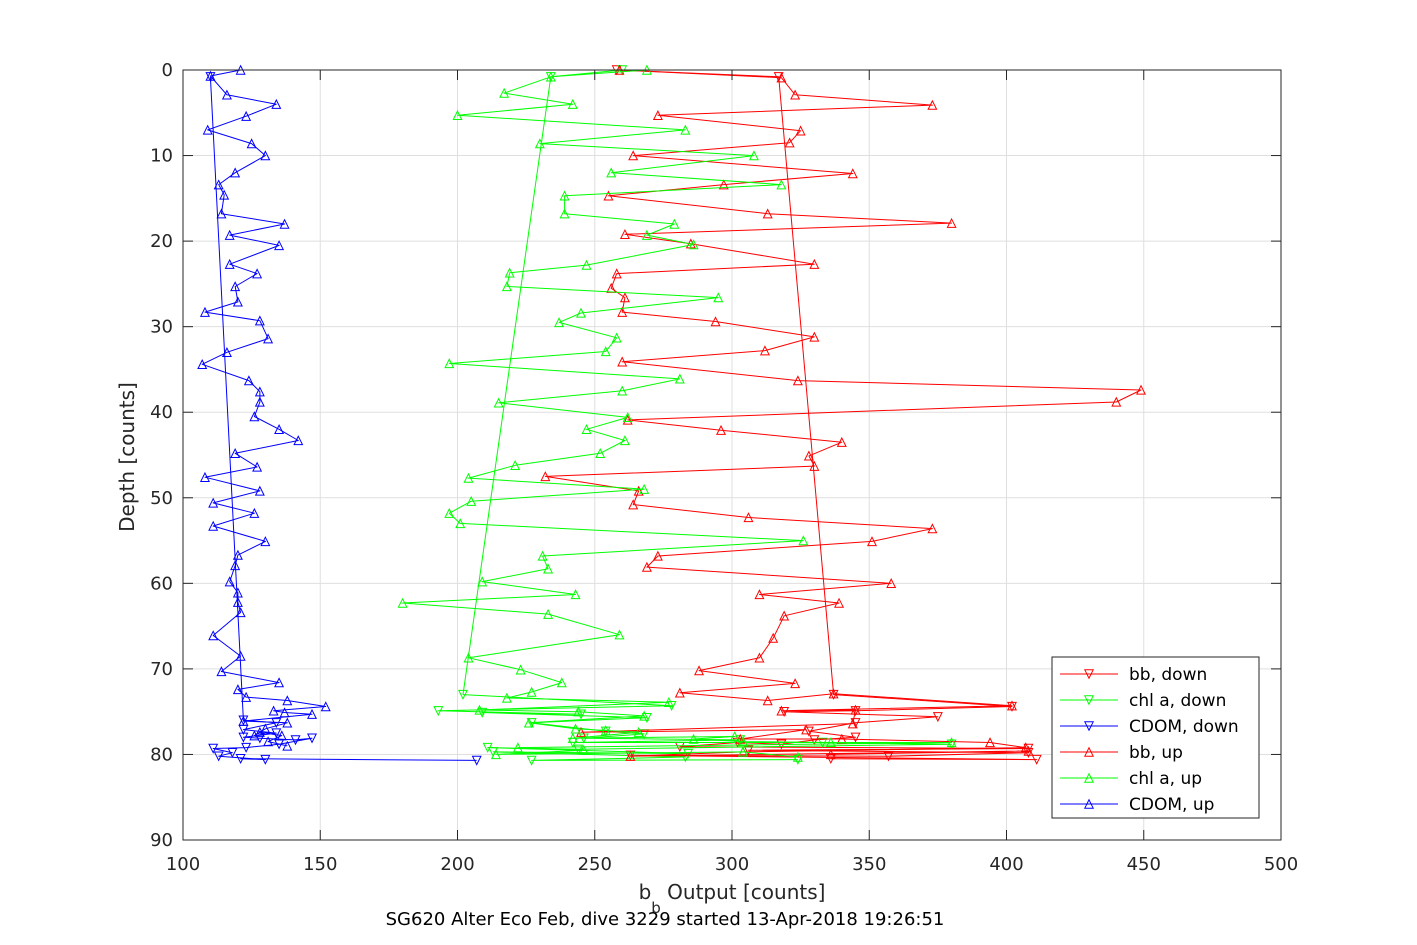 The width and height of the screenshot is (1417, 945). What do you see at coordinates (183, 864) in the screenshot?
I see `x-tick-label: 100` at bounding box center [183, 864].